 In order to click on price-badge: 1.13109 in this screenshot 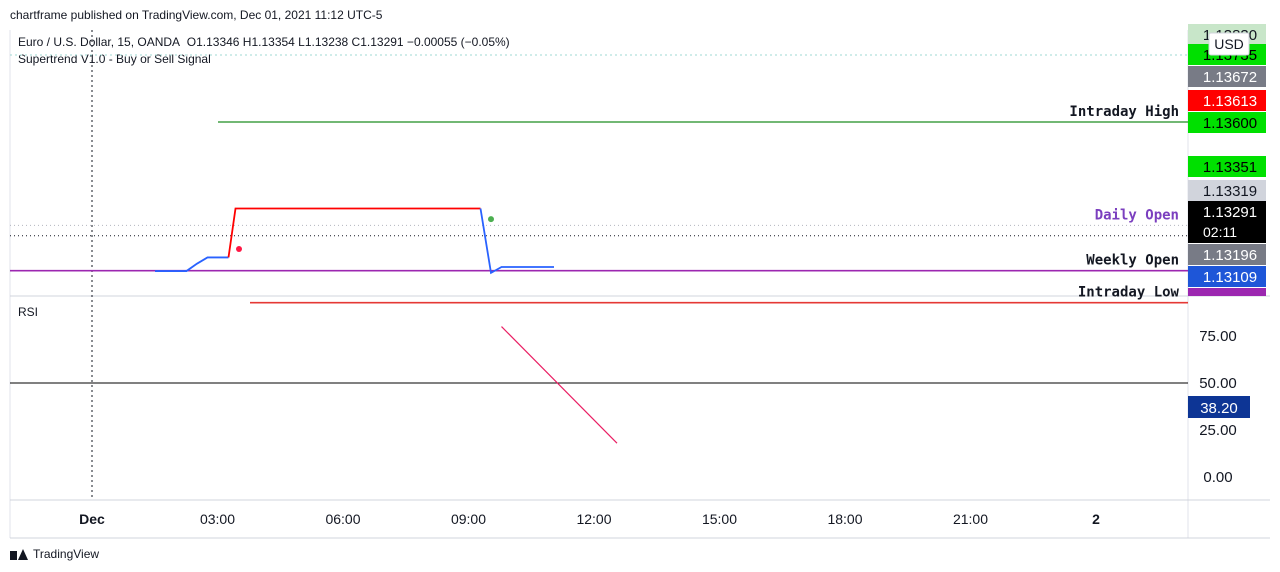, I will do `click(1227, 276)`.